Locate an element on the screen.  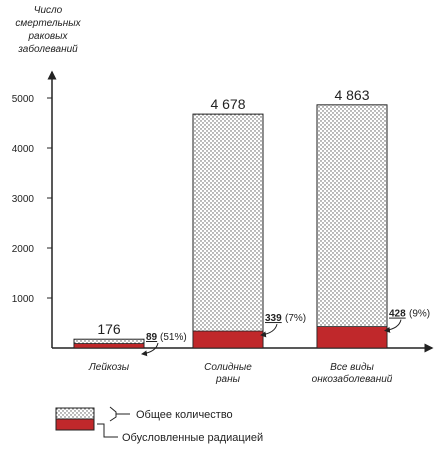
legend-leader-radiation is located at coordinates (107, 430).